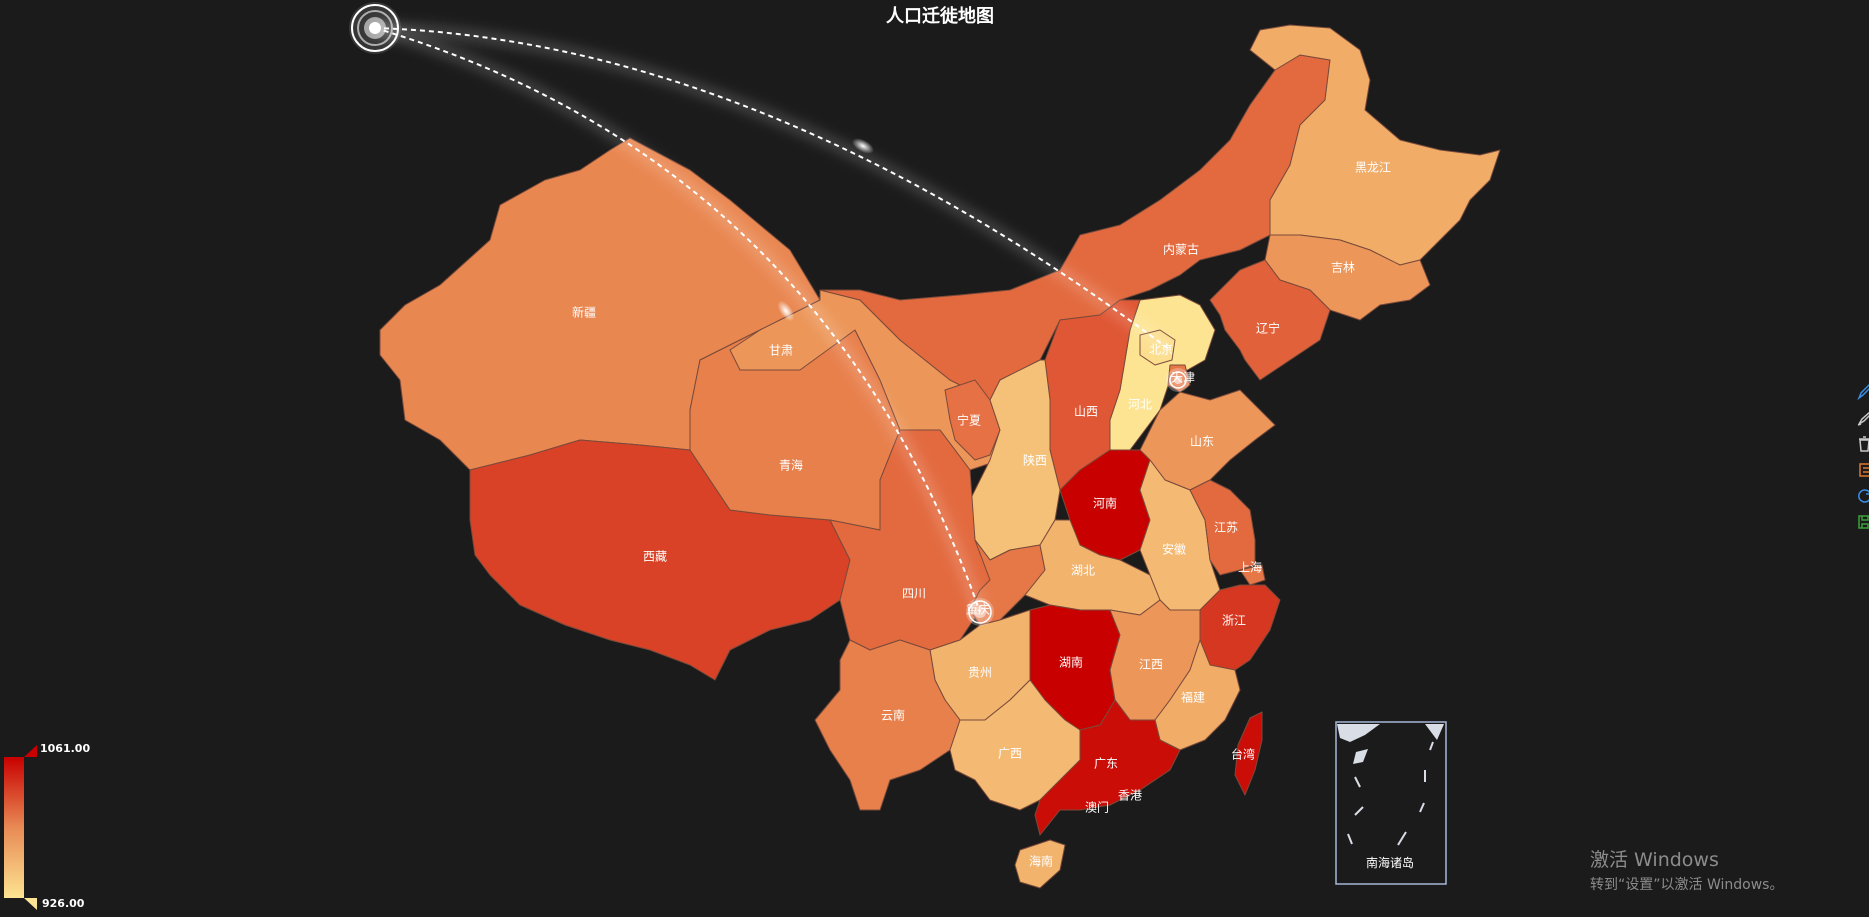  I want to click on label-heilongjiang: 黑龙江, so click(1373, 168).